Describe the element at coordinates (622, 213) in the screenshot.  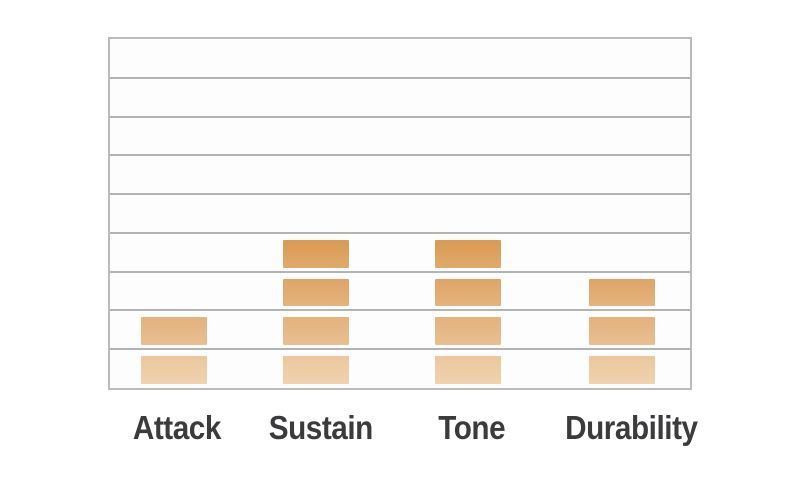
I see `bar-durability` at that location.